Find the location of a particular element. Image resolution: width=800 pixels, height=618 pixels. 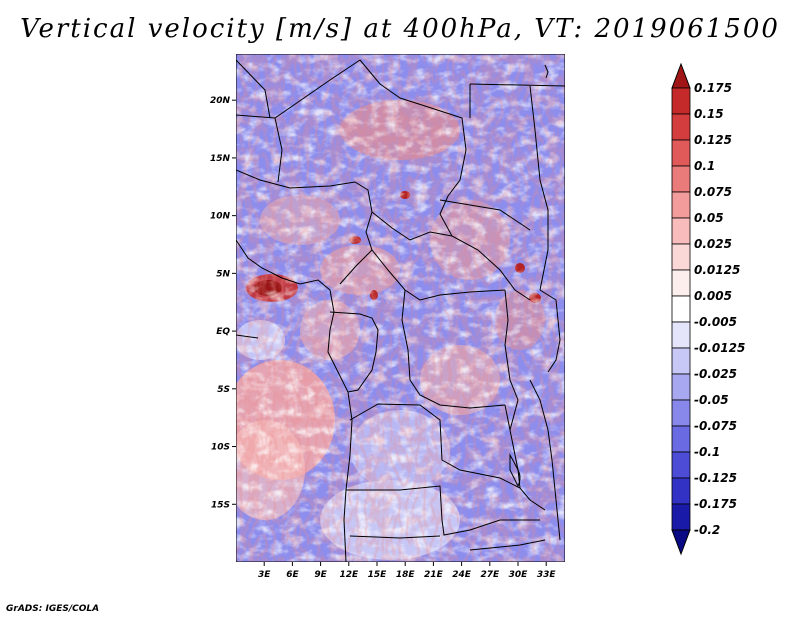

colorbar-label: 0.175 is located at coordinates (713, 88).